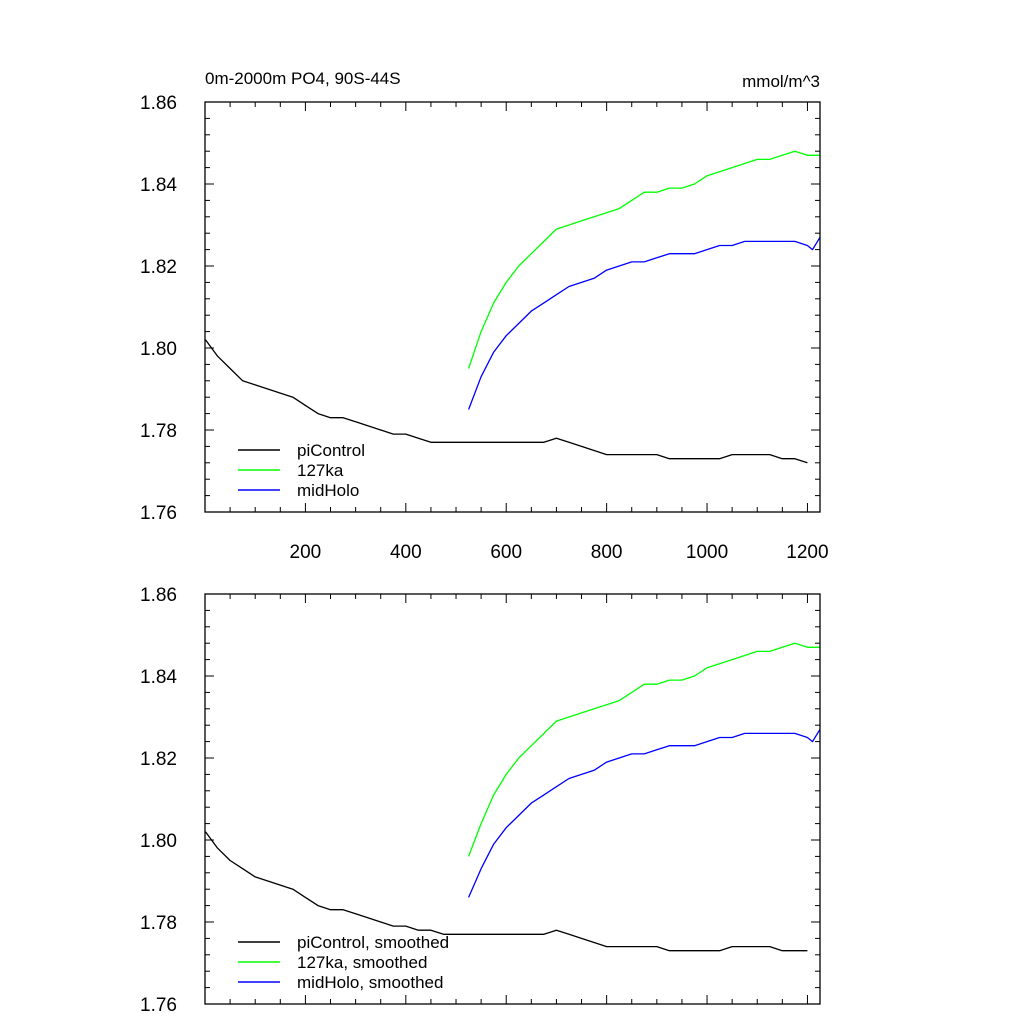  What do you see at coordinates (781, 81) in the screenshot?
I see `chart-units: mmol/m^3` at bounding box center [781, 81].